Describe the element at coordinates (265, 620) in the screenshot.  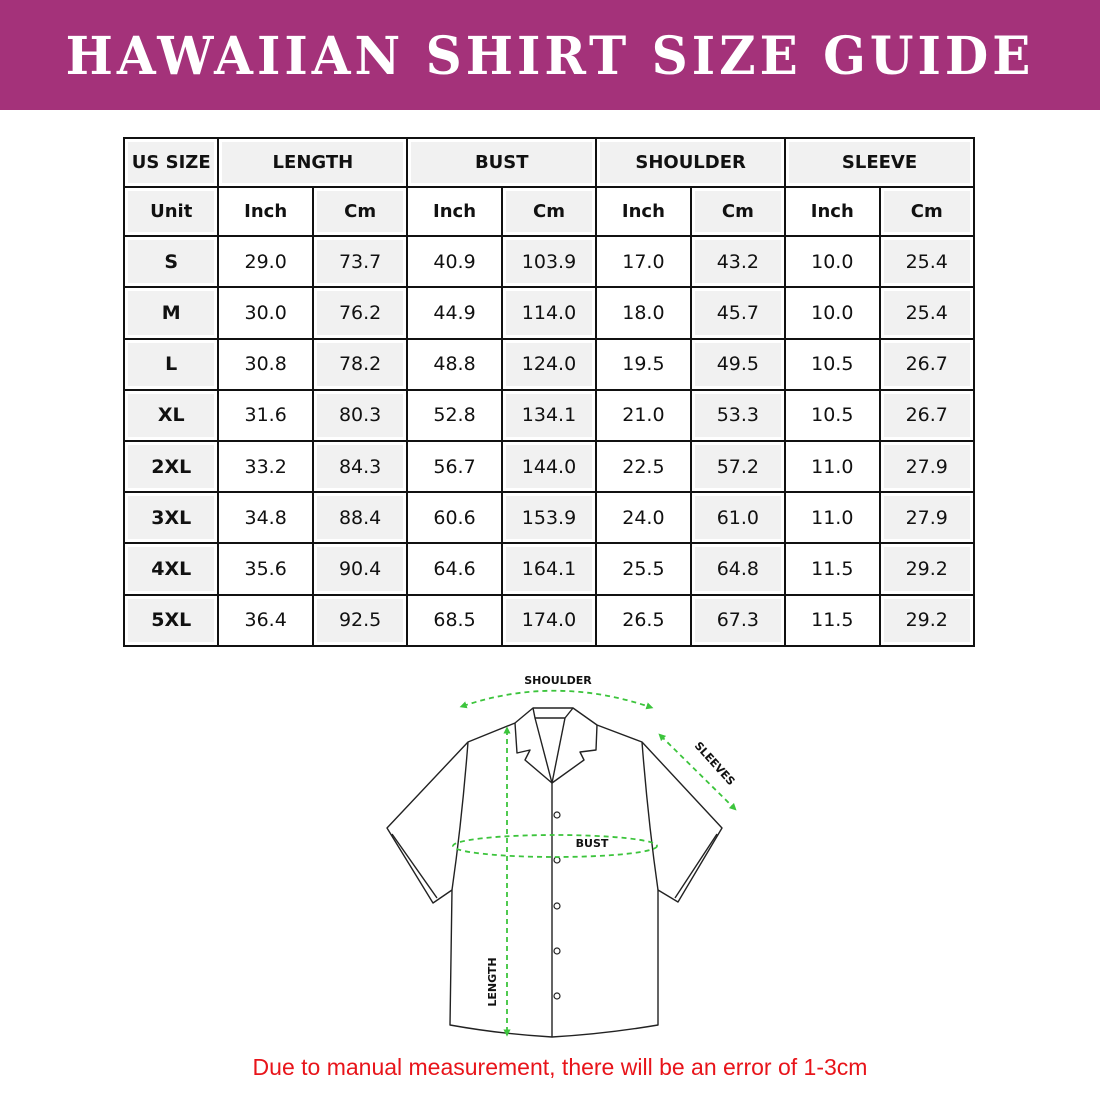
I see `value-cell: 36.4` at that location.